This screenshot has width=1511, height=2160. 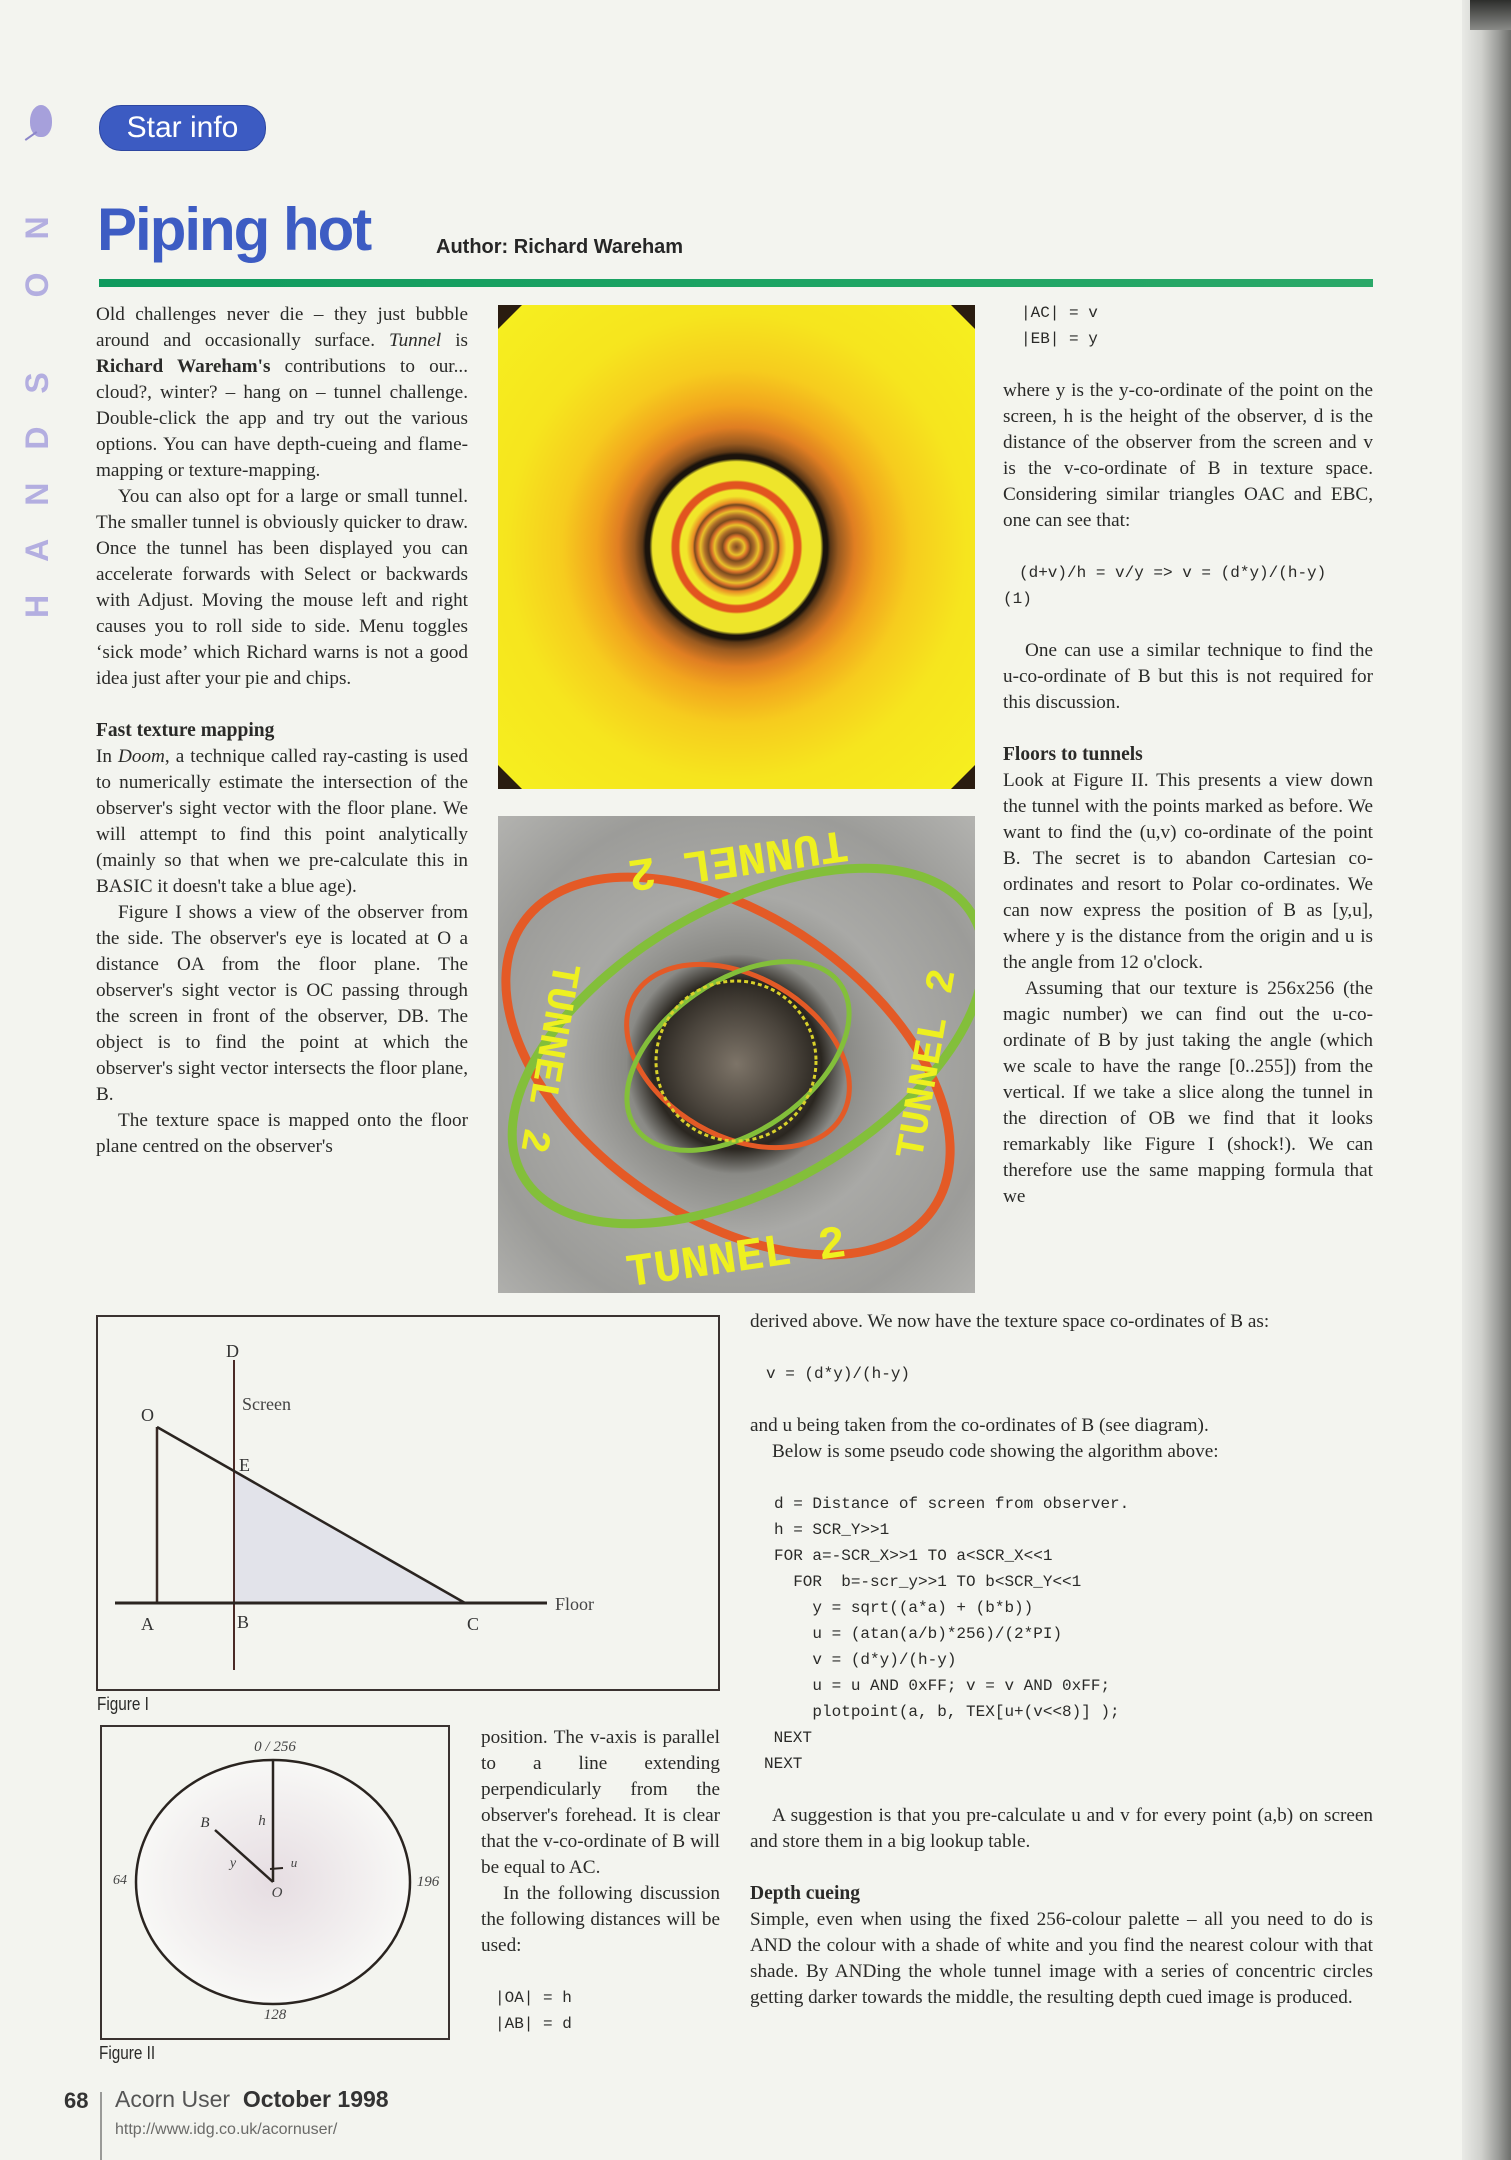 What do you see at coordinates (173, 2099) in the screenshot?
I see `magazine-name: Acorn User` at bounding box center [173, 2099].